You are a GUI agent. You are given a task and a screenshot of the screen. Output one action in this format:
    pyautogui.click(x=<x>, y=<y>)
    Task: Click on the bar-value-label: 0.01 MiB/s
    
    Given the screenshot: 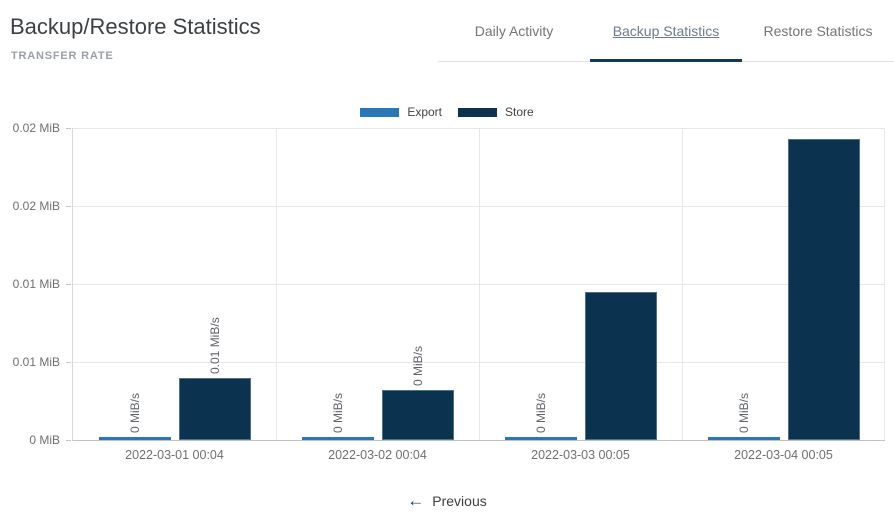 What is the action you would take?
    pyautogui.click(x=215, y=345)
    